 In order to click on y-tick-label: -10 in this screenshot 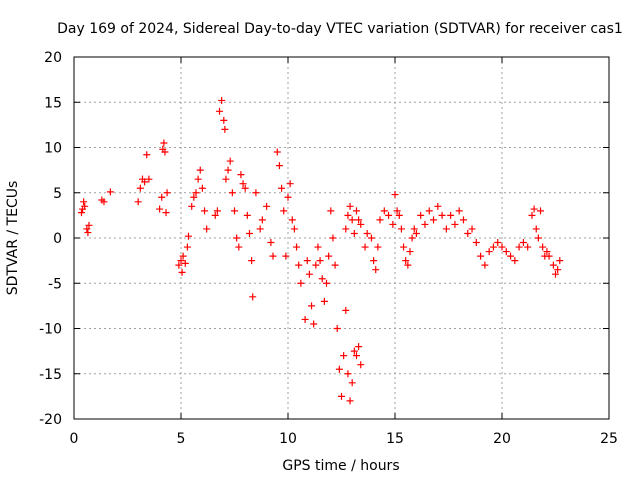, I will do `click(50, 330)`.